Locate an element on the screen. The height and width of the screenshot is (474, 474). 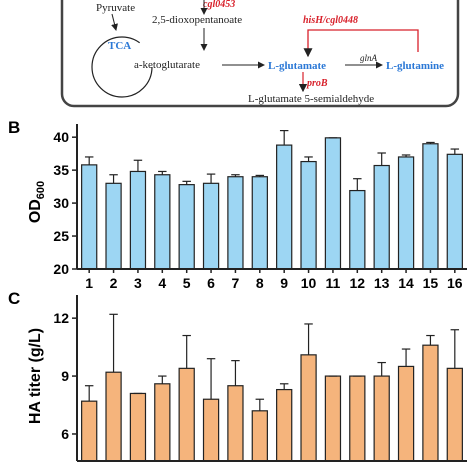
y-tick-label-b: 35 is located at coordinates (61, 170).